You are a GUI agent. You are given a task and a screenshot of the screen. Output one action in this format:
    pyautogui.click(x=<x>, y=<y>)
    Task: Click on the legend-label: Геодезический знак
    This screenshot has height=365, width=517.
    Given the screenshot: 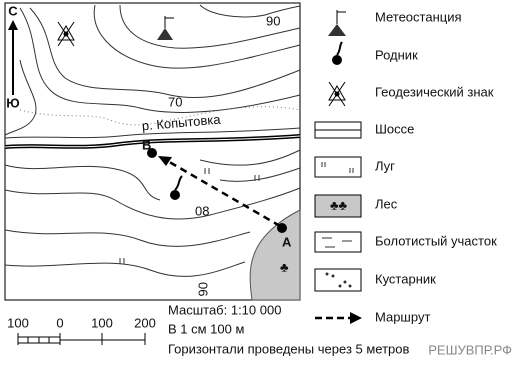 What is the action you would take?
    pyautogui.click(x=434, y=91)
    